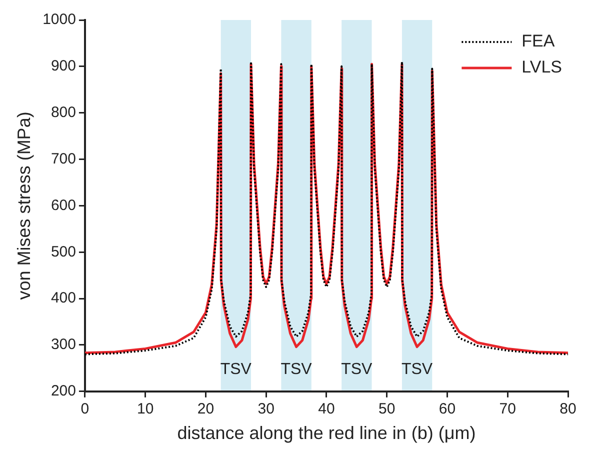  What do you see at coordinates (326, 433) in the screenshot?
I see `x-axis-title: distance along the red line in (b) (μm)` at bounding box center [326, 433].